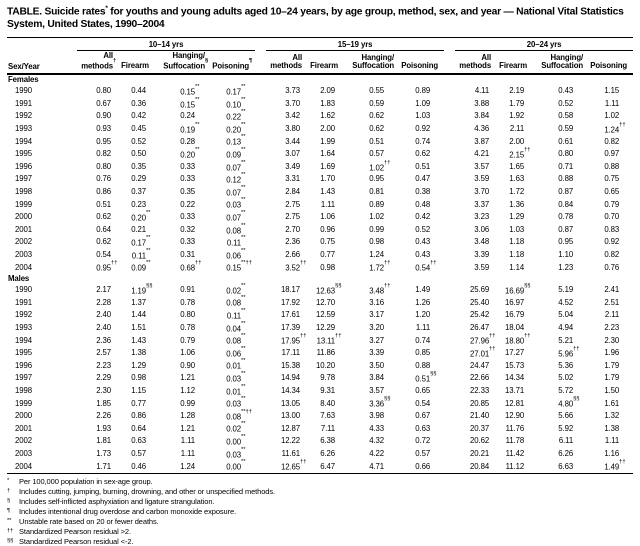 The width and height of the screenshot is (640, 546). I want to click on rate-cell: 3.36§§, so click(380, 402).